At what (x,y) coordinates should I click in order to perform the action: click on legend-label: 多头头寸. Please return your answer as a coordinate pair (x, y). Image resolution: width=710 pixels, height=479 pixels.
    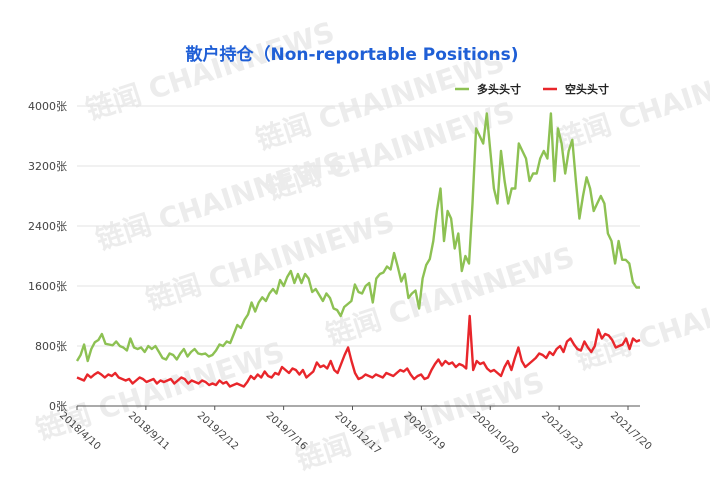
    Looking at the image, I should click on (499, 89).